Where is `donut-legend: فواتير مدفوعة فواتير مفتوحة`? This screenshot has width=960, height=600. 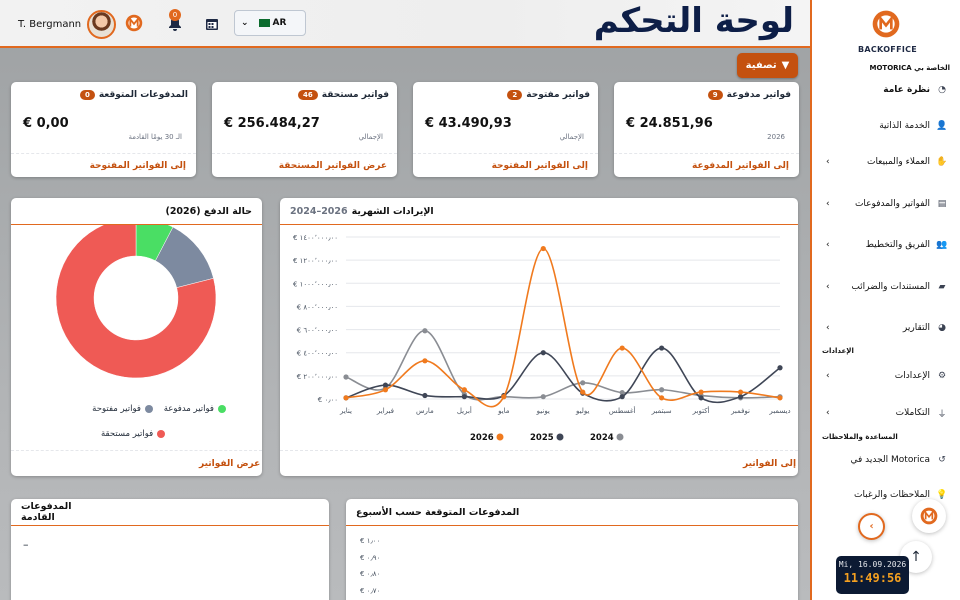 donut-legend: فواتير مدفوعة فواتير مفتوحة is located at coordinates (148, 409).